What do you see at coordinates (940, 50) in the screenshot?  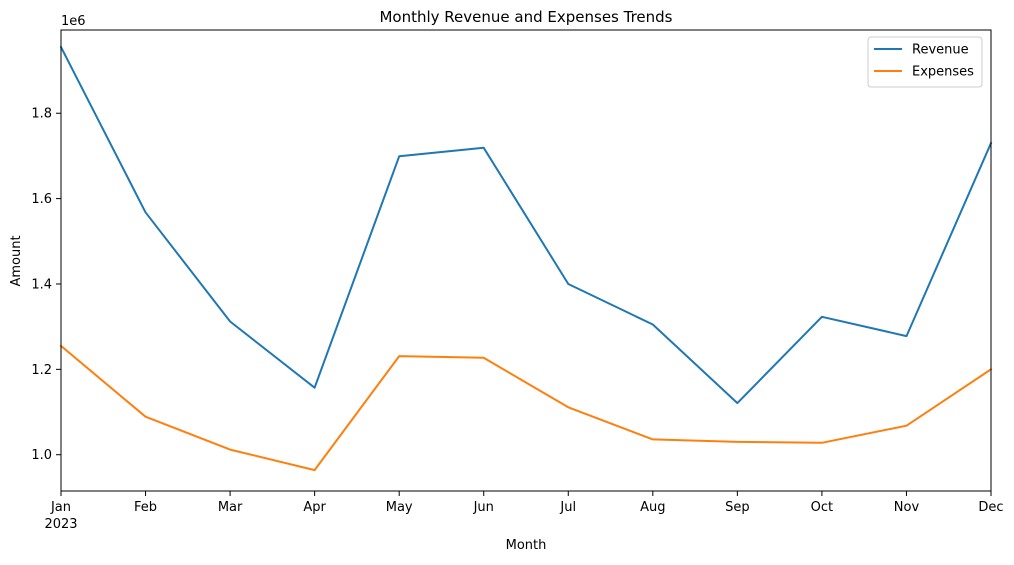 I see `legend-label-revenue: Revenue` at bounding box center [940, 50].